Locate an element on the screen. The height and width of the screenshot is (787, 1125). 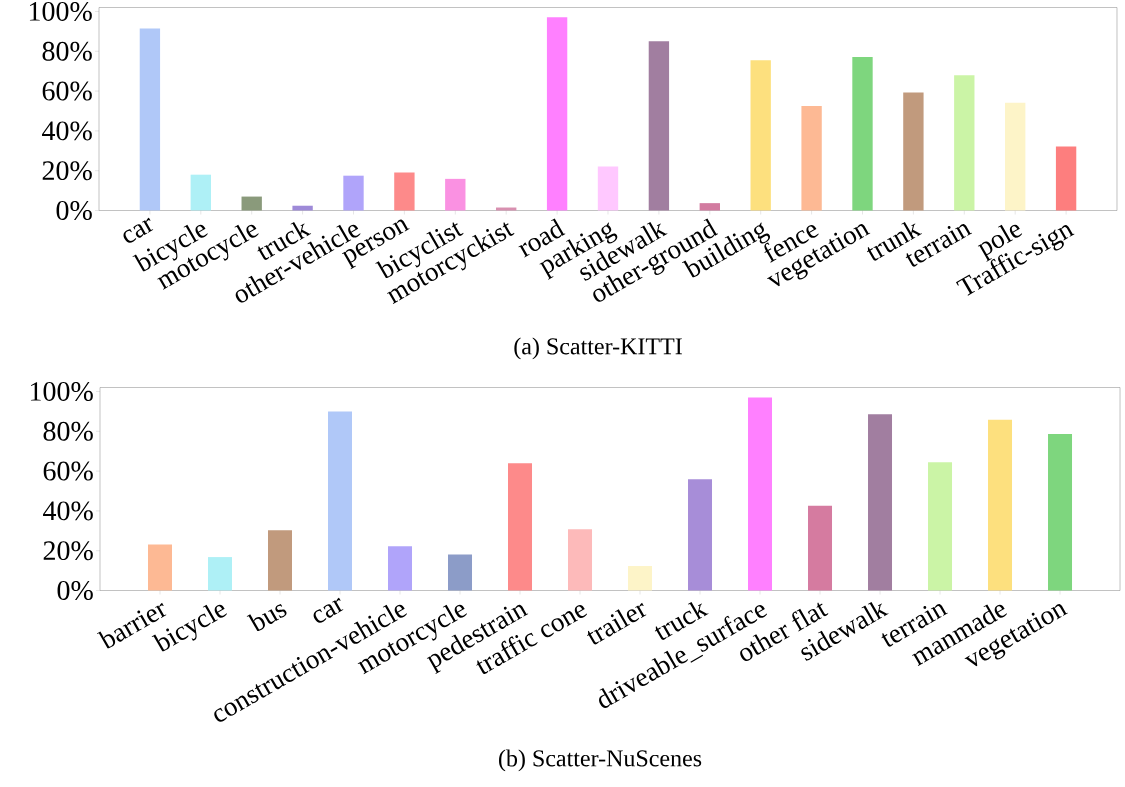
text: (b) Scatter-NuScenes is located at coordinates (600, 760).